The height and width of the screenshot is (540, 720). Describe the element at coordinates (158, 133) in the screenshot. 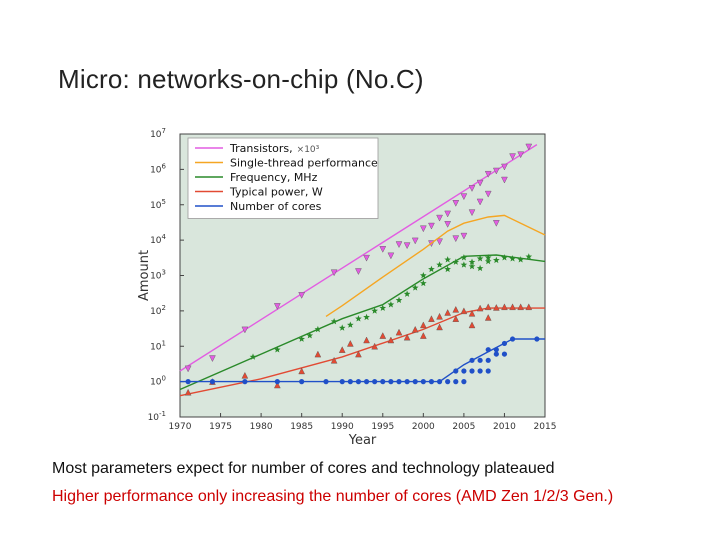

I see `y-tick-label: 10⁷` at that location.